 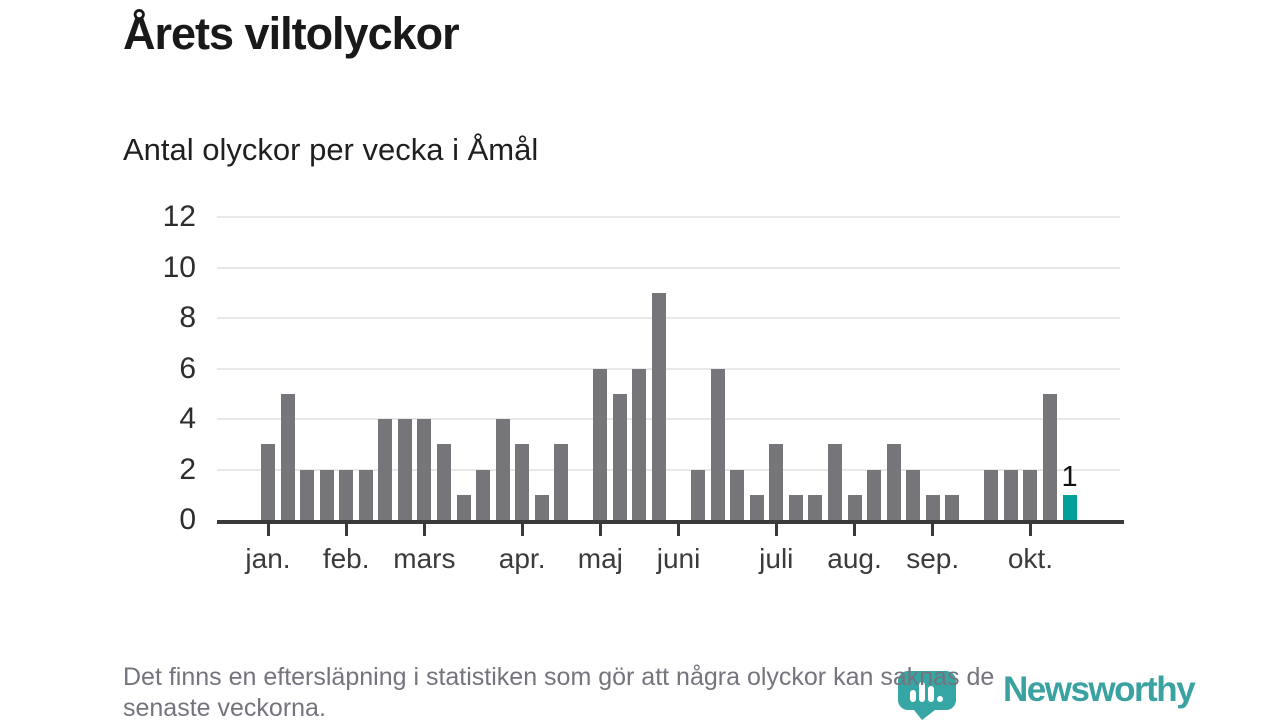 I want to click on y-axis-tick-label: 2, so click(x=187, y=469).